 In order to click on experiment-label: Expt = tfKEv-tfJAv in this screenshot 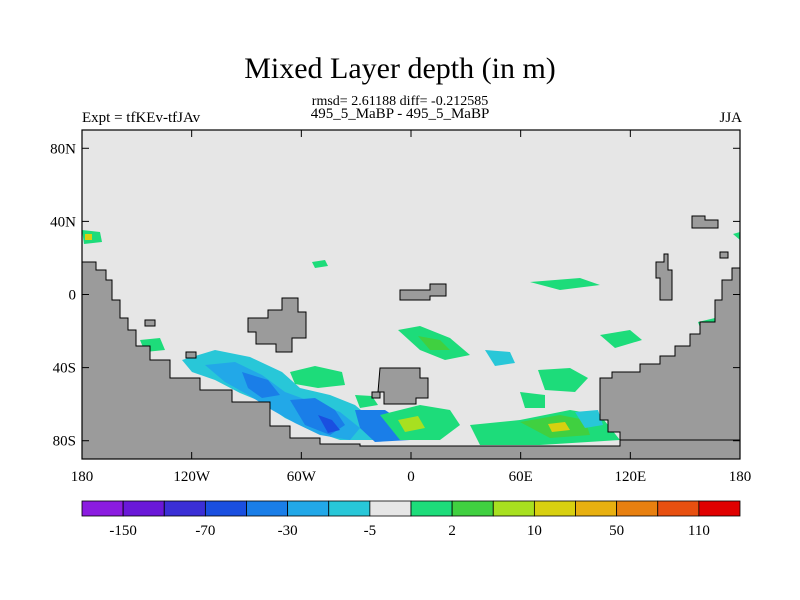, I will do `click(141, 118)`.